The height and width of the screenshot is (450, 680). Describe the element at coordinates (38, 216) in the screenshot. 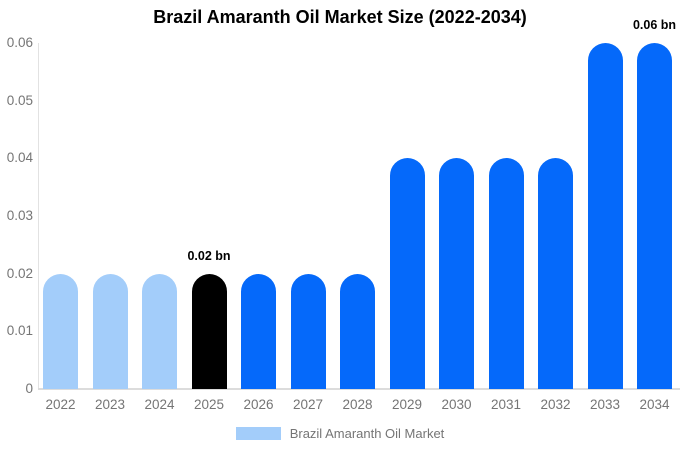

I see `y-axis-line` at that location.